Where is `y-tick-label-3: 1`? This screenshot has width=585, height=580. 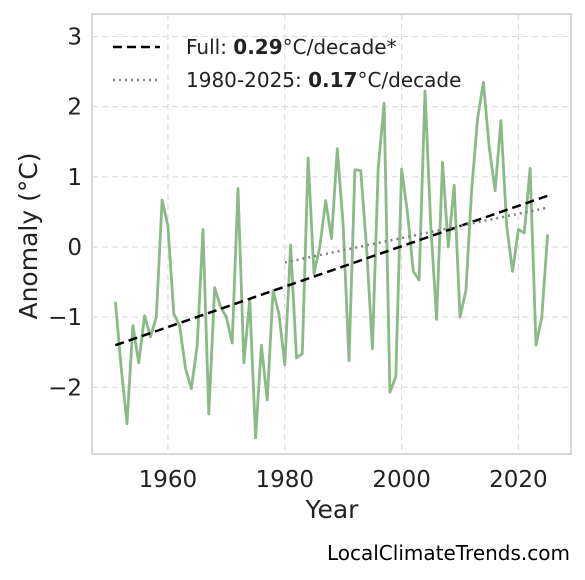
y-tick-label-3: 1 is located at coordinates (74, 178).